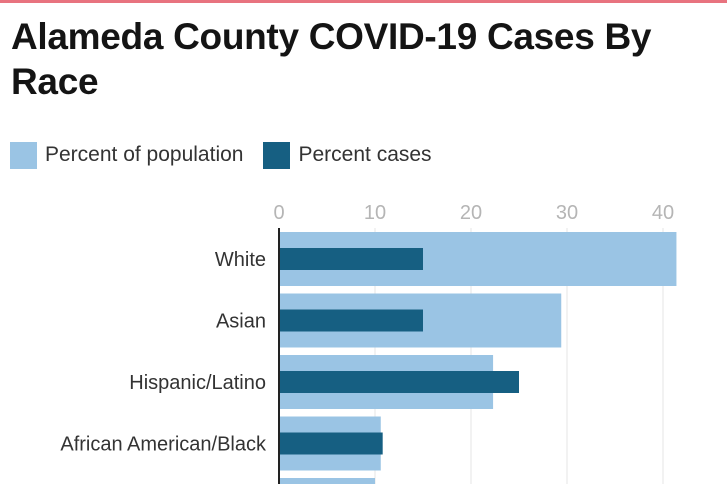 Image resolution: width=727 pixels, height=484 pixels. I want to click on legend-item-population: Percent of population, so click(127, 155).